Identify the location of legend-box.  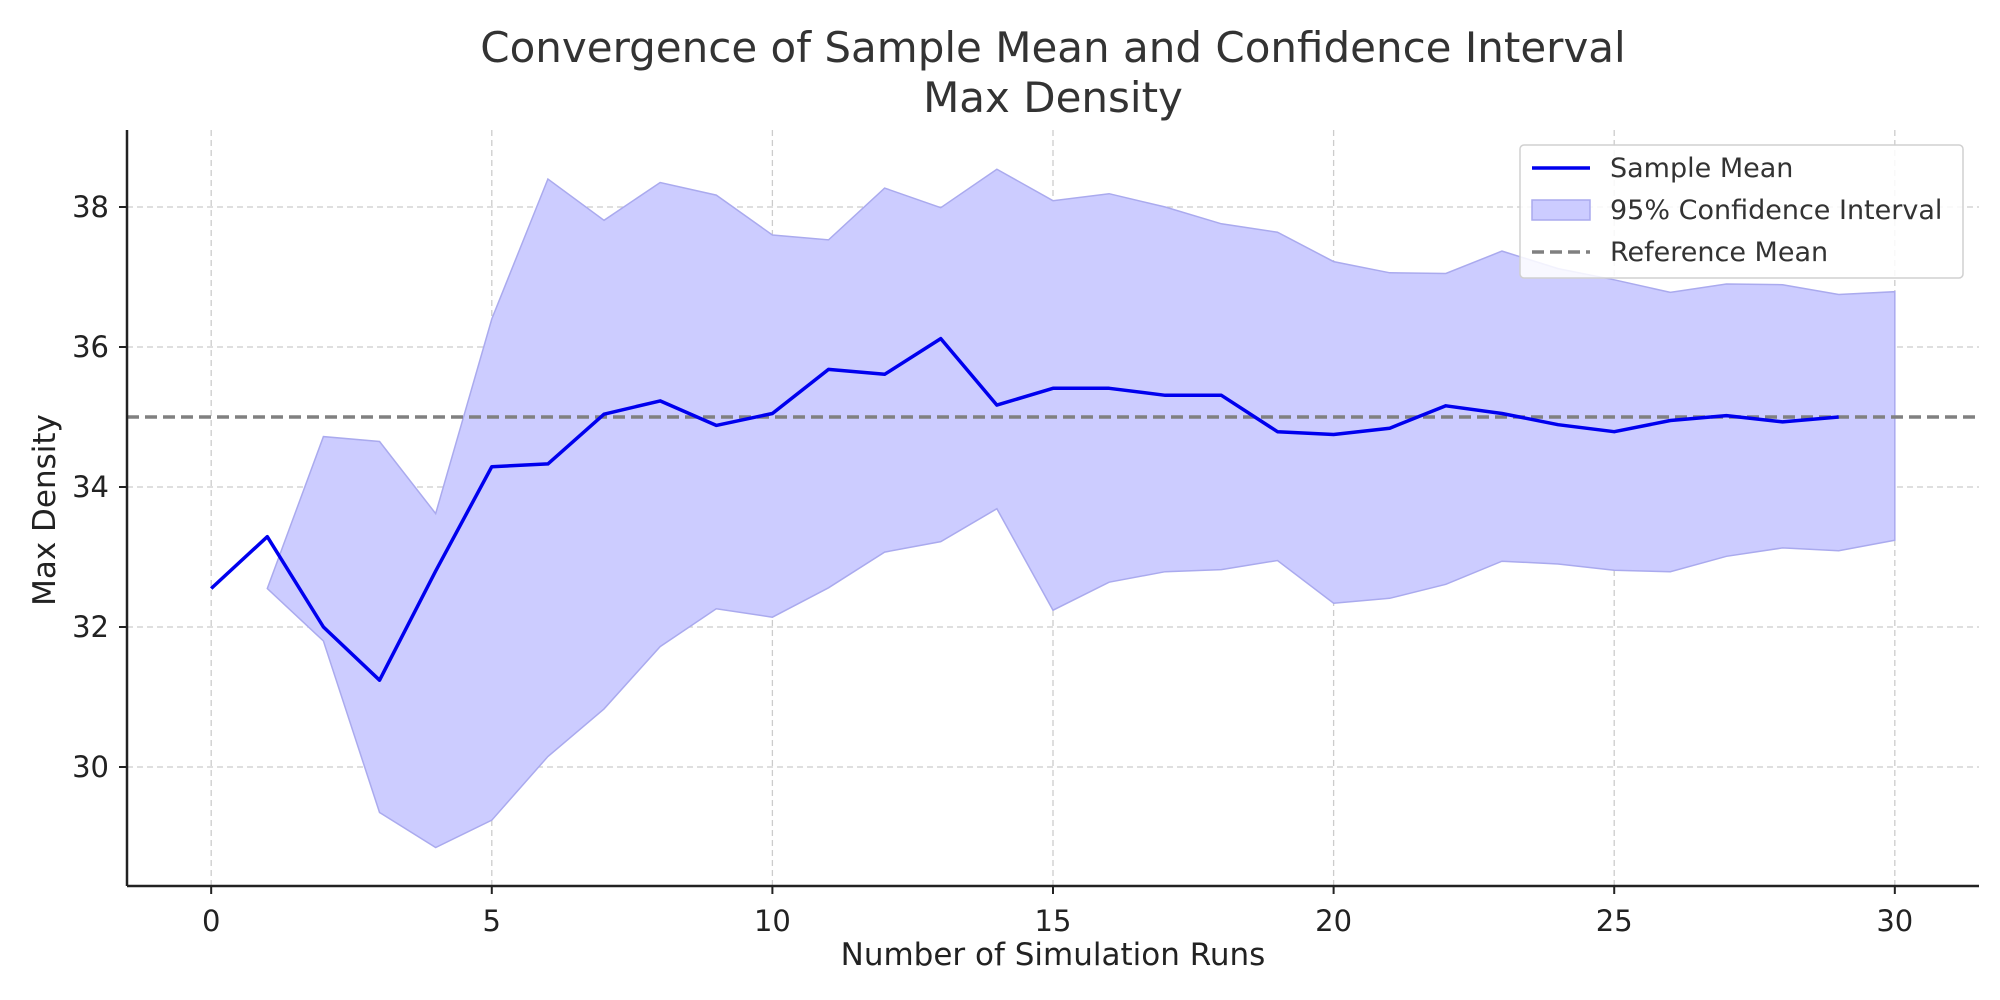
(1741, 211).